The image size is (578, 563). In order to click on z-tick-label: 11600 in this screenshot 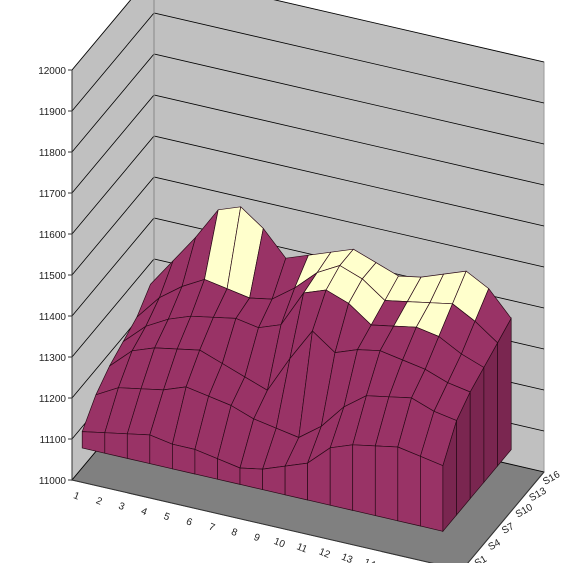, I will do `click(53, 235)`.